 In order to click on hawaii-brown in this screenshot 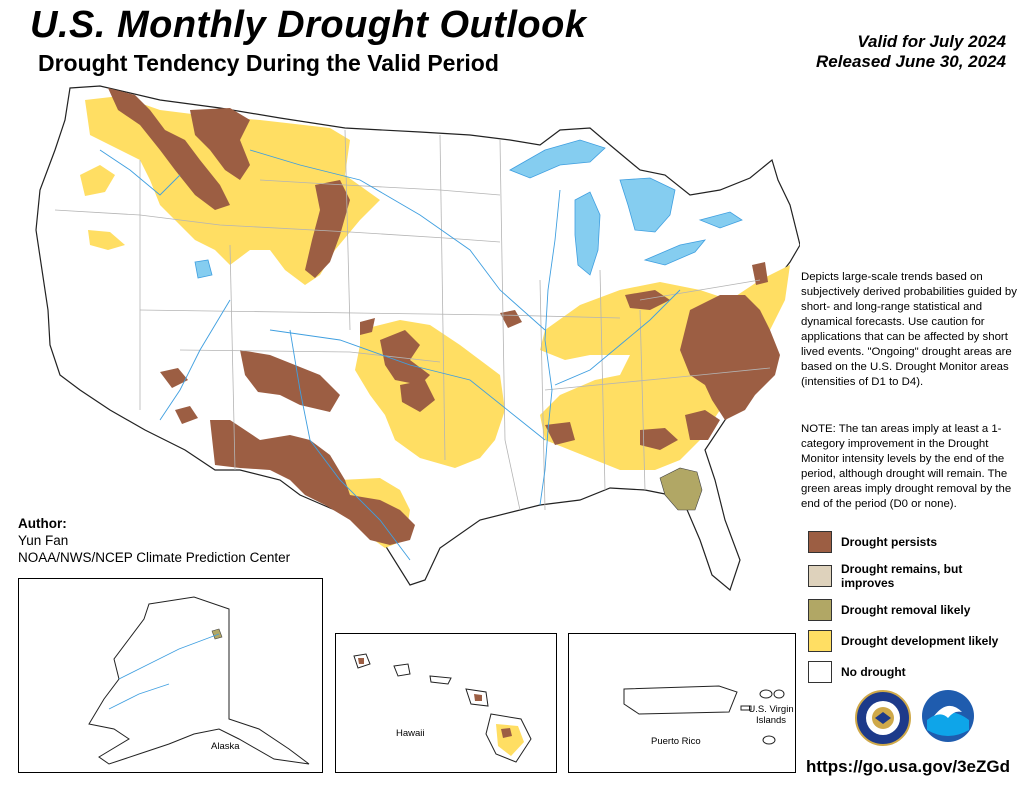, I will do `click(506, 733)`.